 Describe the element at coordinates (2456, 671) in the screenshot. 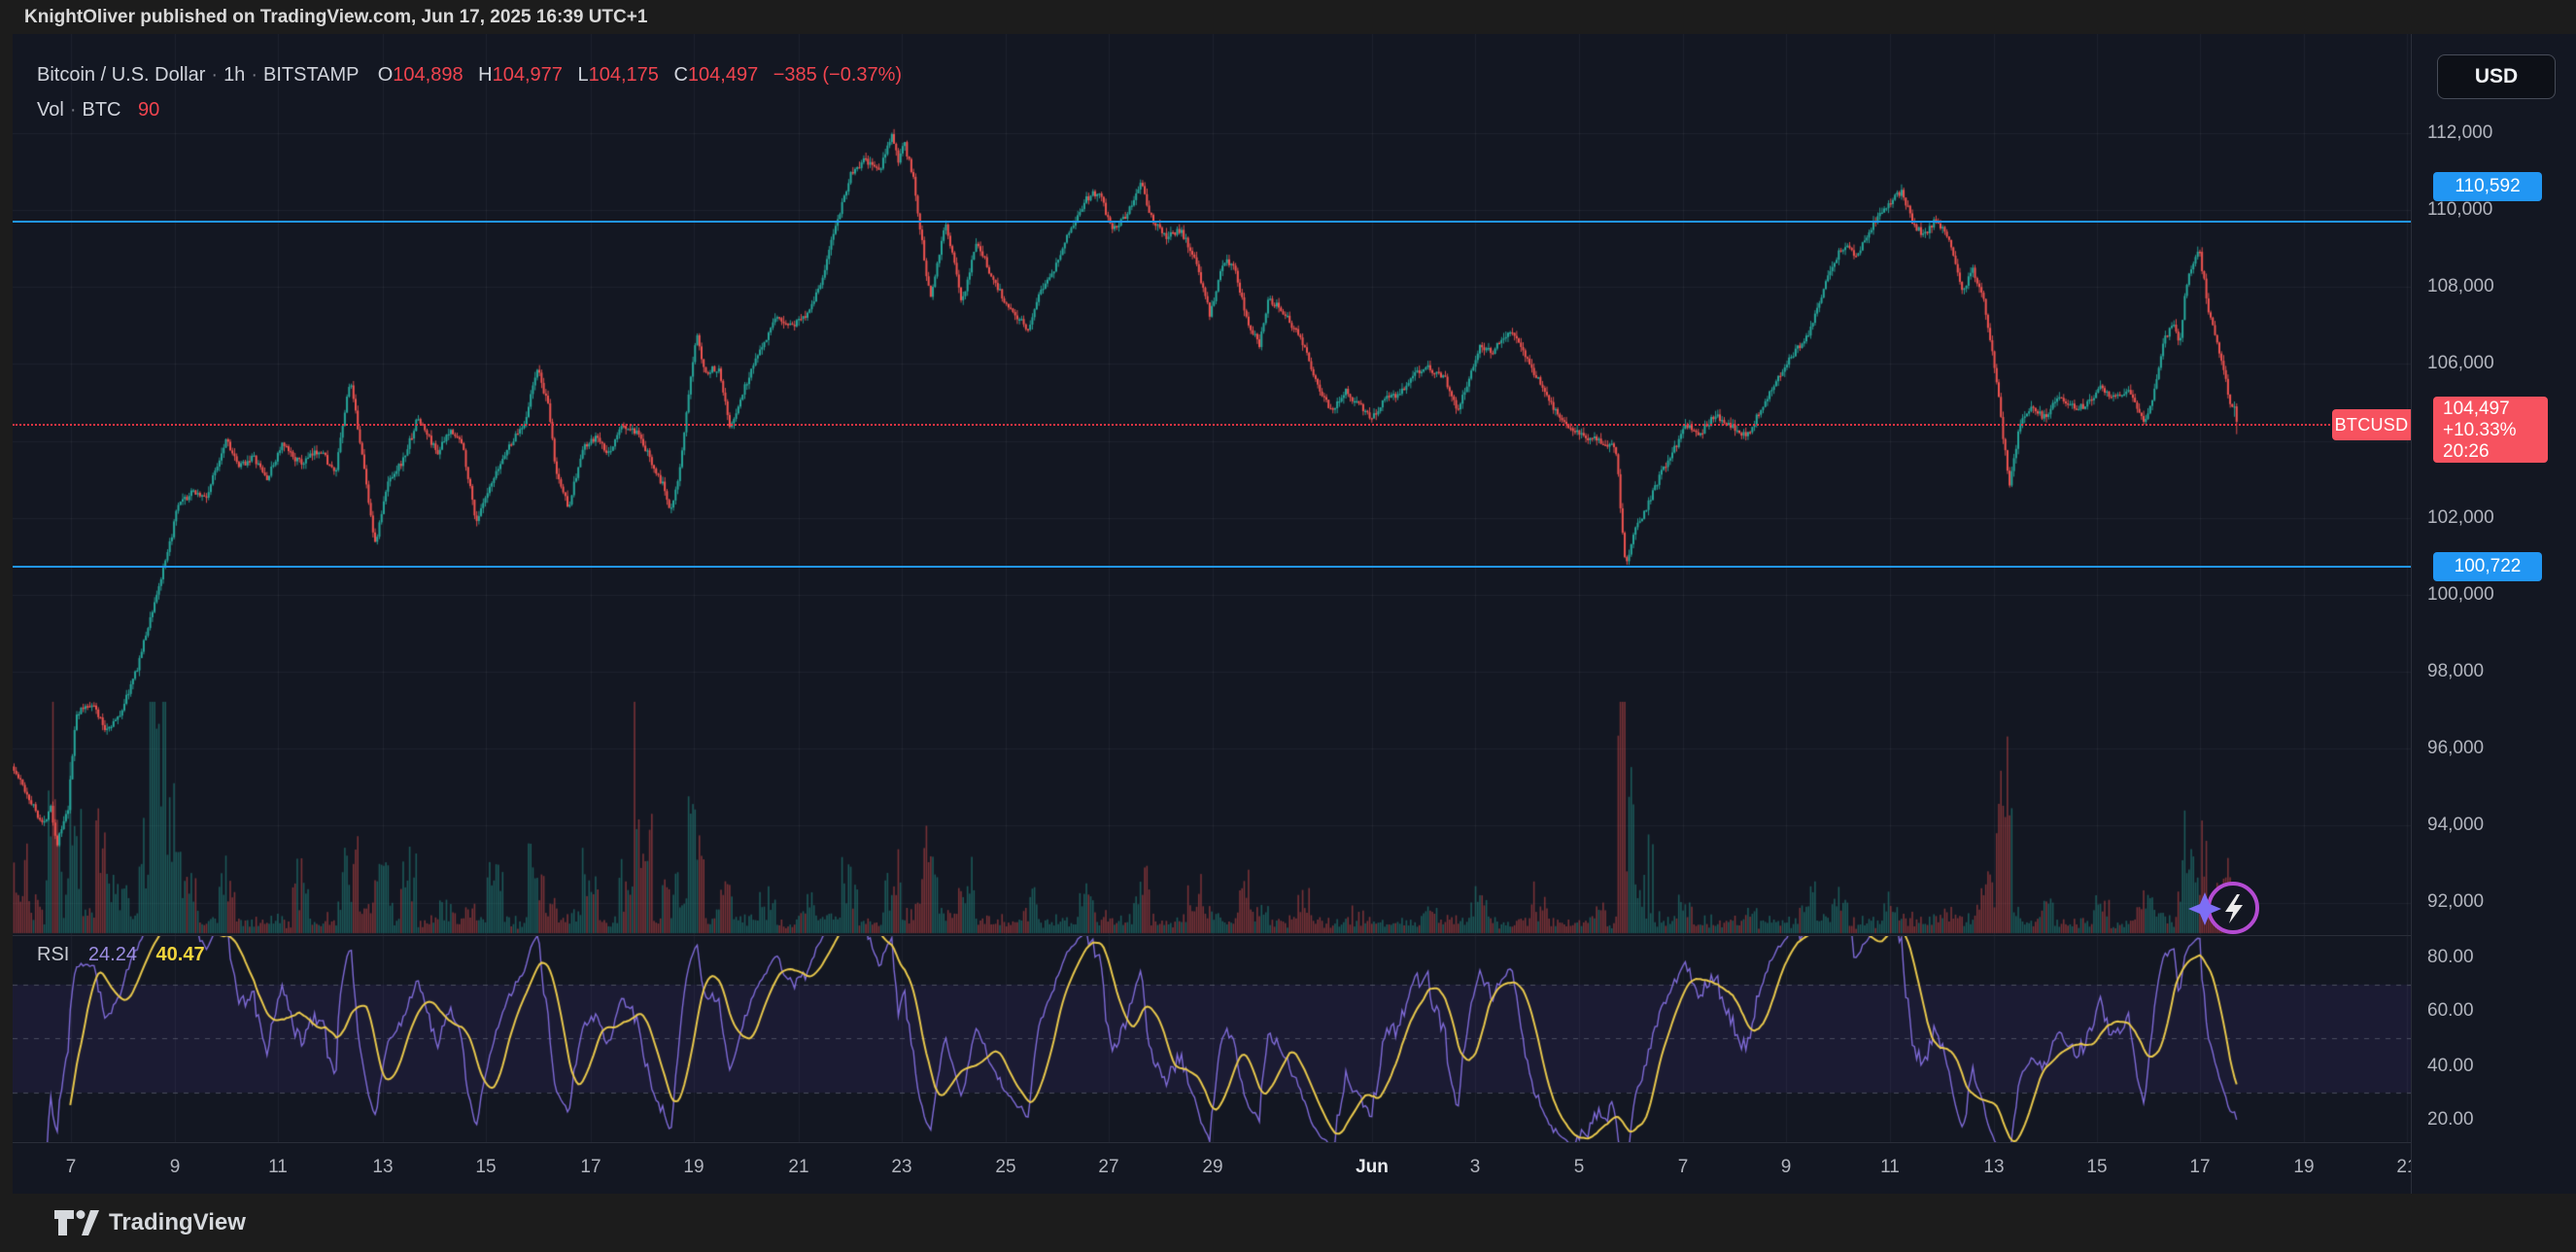

I see `axis-tick-label: 98,000` at that location.